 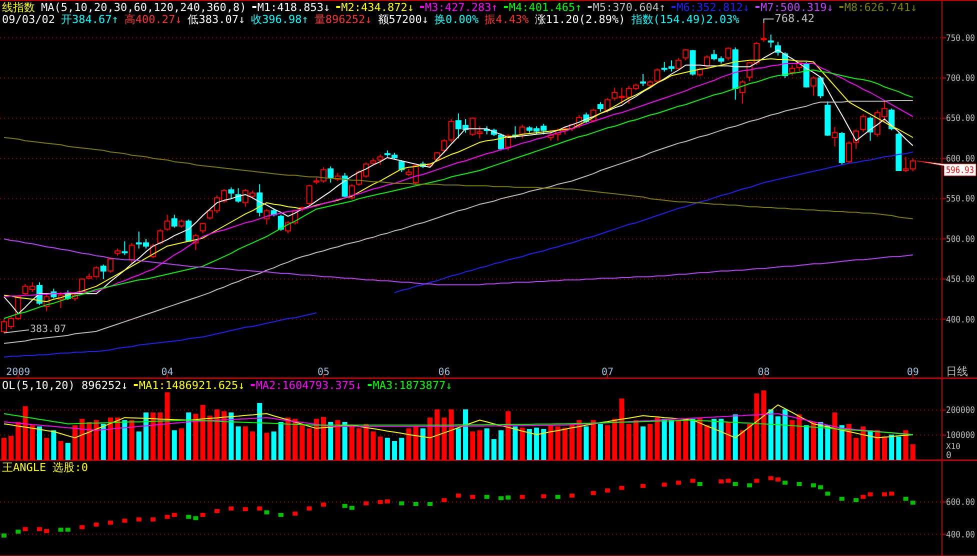 I want to click on legend-label: M1:418.853↓, so click(x=293, y=7).